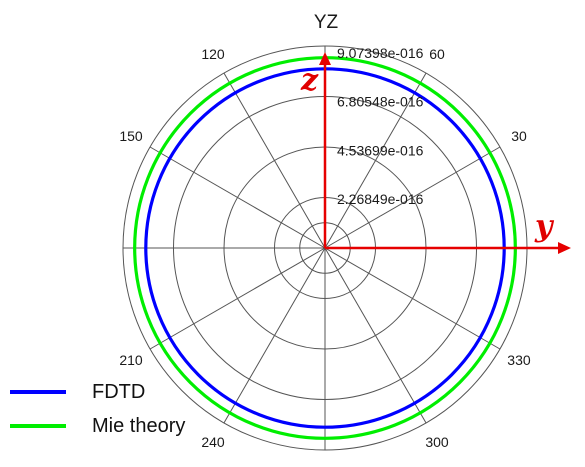 This screenshot has width=585, height=467. I want to click on angle-tick-label: 120, so click(213, 54).